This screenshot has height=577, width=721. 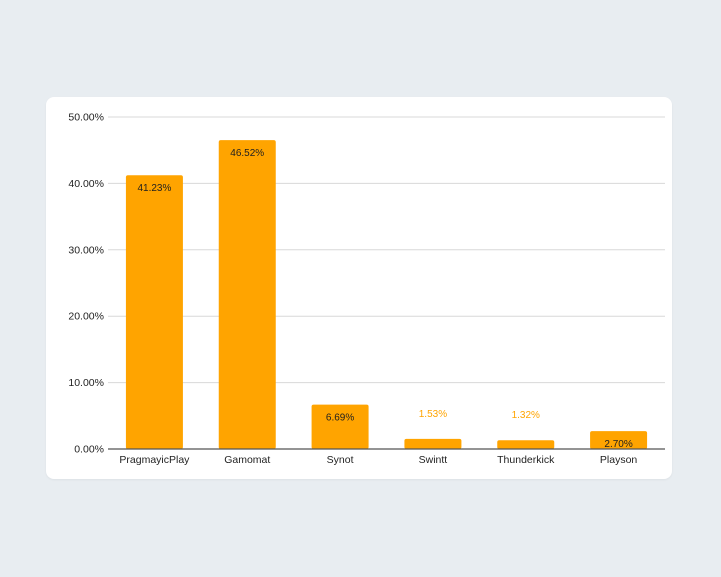 I want to click on x-tick-label: PragmayicPlay, so click(x=154, y=460).